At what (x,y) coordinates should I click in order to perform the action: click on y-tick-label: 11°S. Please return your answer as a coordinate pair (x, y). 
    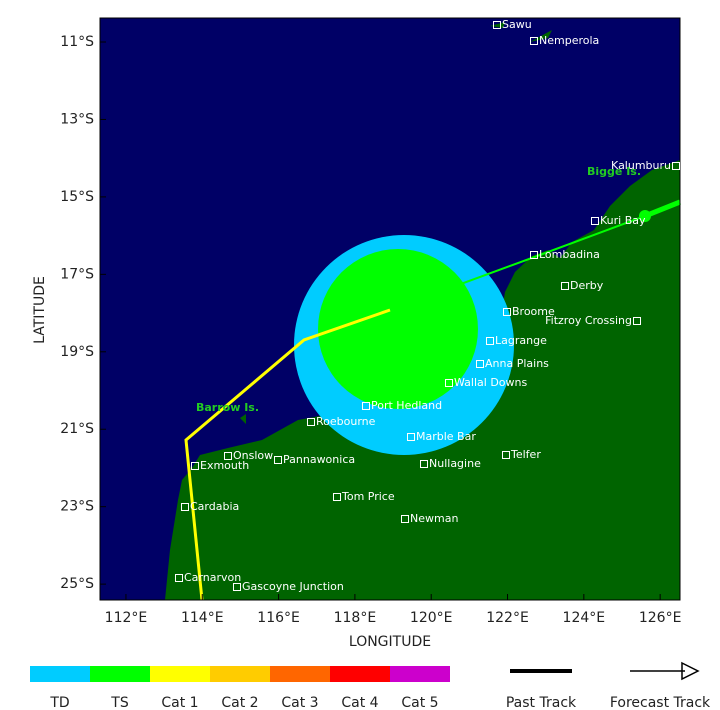
    Looking at the image, I should click on (77, 42).